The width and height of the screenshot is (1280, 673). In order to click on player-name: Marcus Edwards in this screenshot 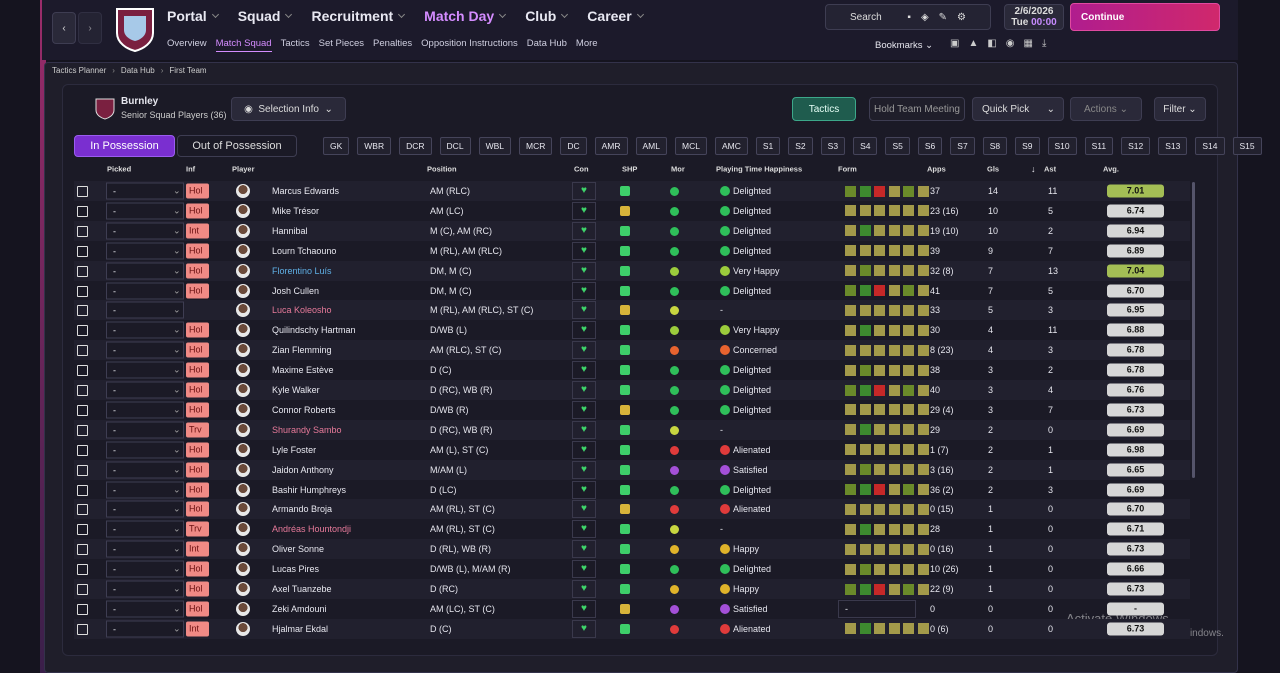, I will do `click(306, 191)`.